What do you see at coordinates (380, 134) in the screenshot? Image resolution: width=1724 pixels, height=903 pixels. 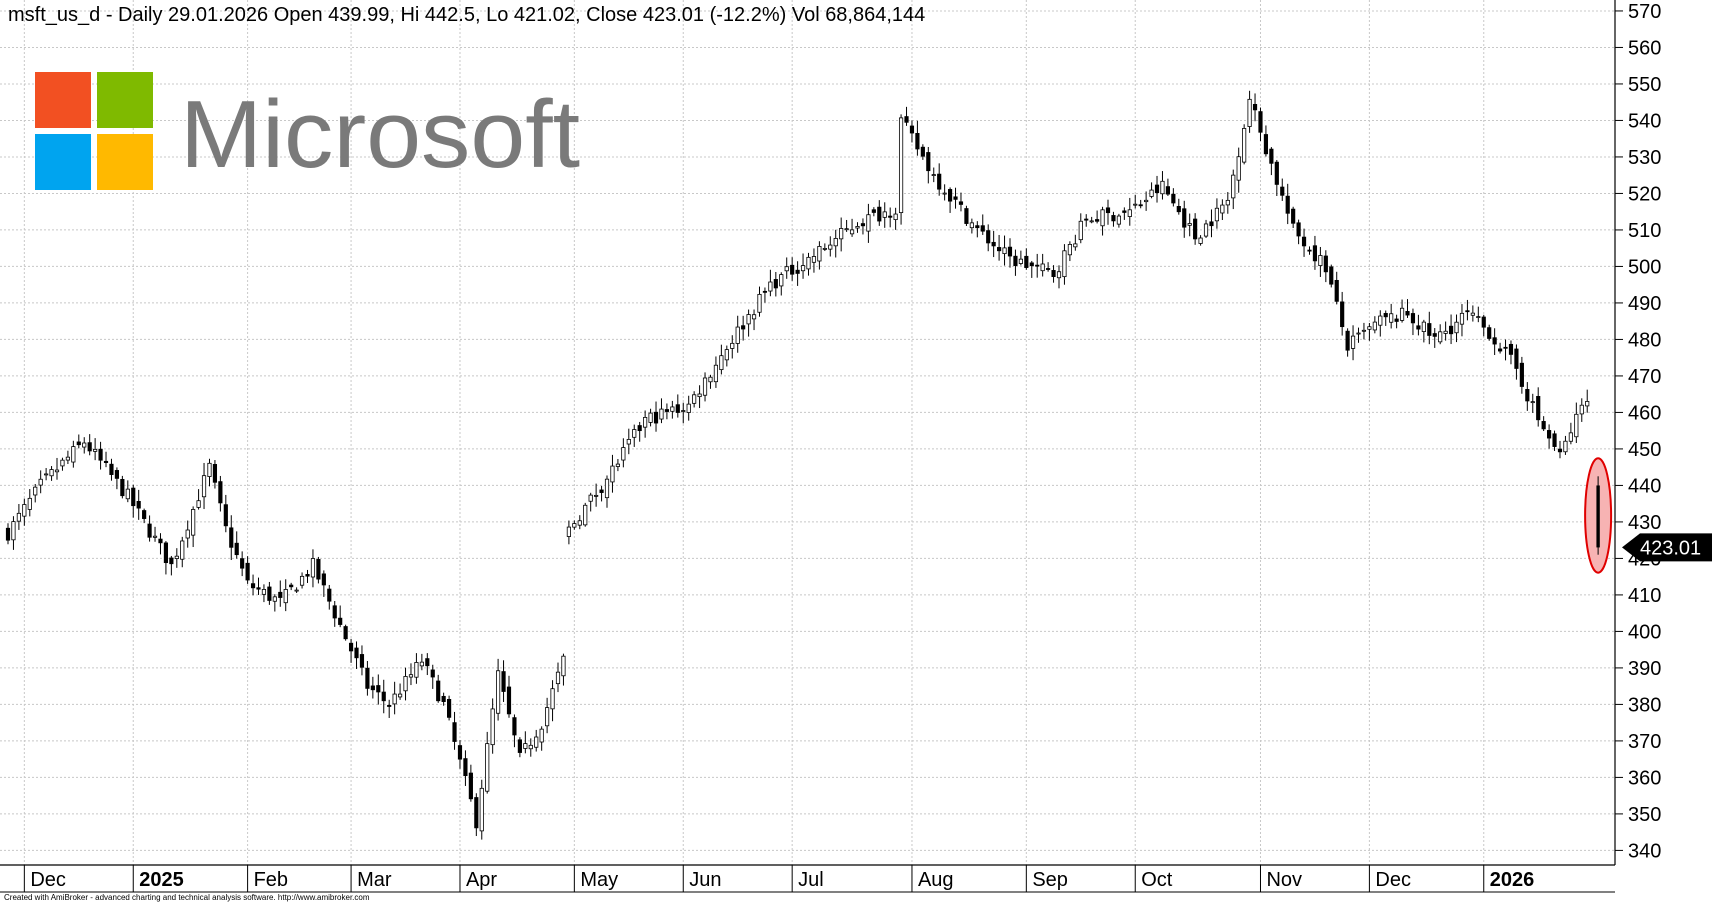 I see `logo-wordmark: Microsoft` at bounding box center [380, 134].